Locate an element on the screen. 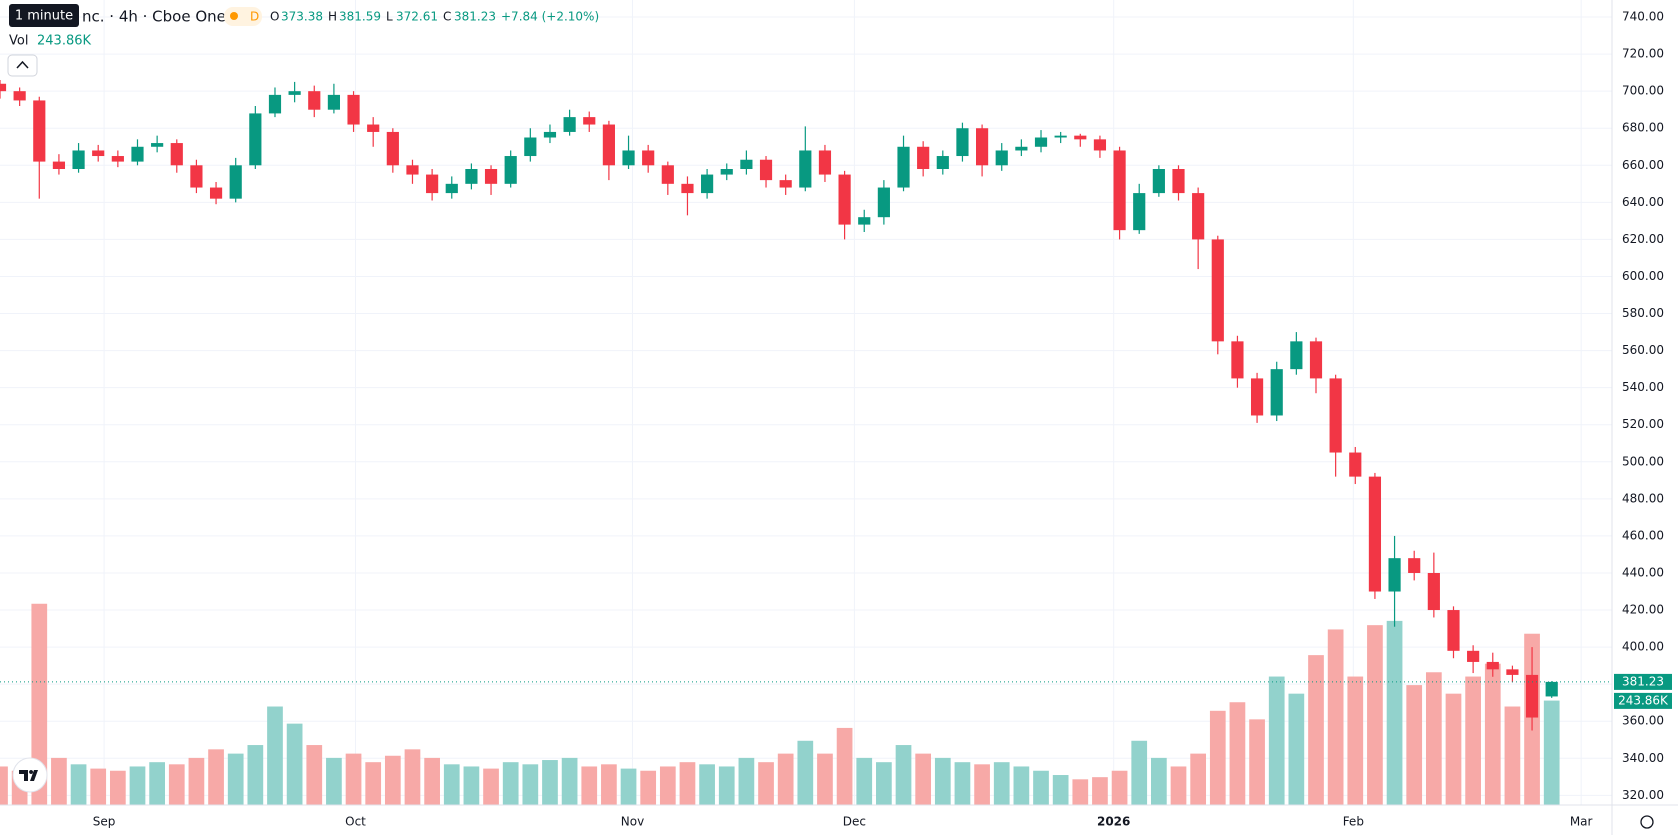  x-tick-label: Dec is located at coordinates (854, 822).